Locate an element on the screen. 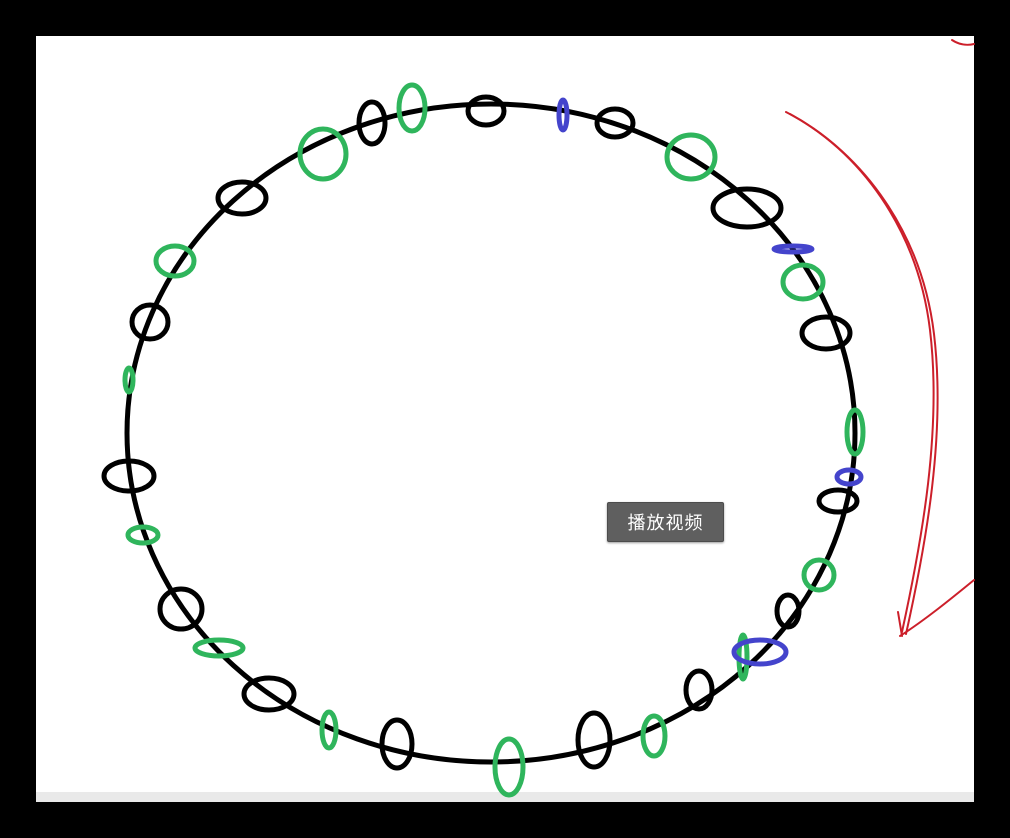 The image size is (1010, 838). play-video-label: 播放视频 is located at coordinates (665, 523).